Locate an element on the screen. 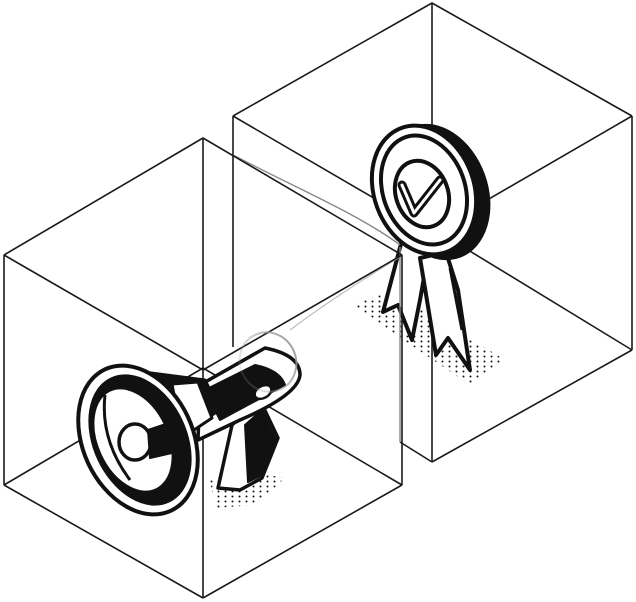 The image size is (636, 602). megaphone-icon is located at coordinates (189, 424).